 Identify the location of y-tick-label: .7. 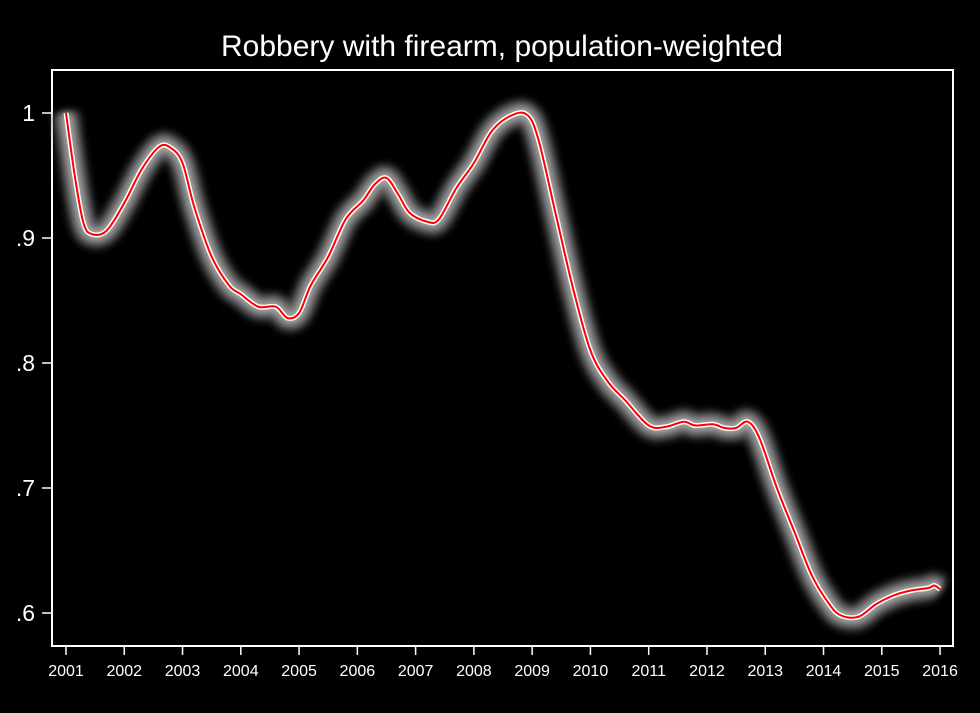
(25, 488).